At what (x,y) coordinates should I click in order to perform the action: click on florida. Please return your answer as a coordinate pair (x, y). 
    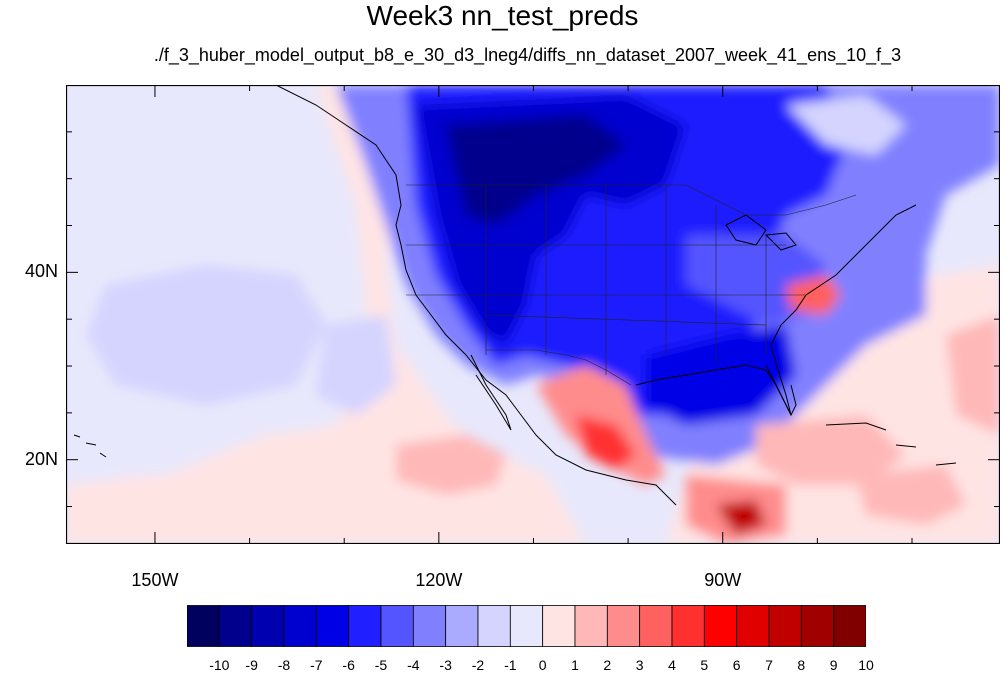
    Looking at the image, I should click on (781, 390).